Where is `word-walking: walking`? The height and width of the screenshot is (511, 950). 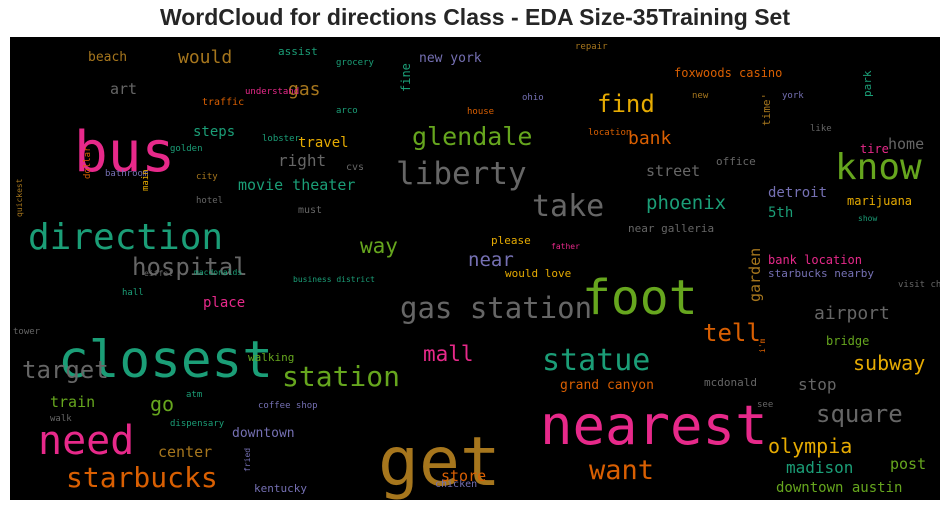
word-walking: walking is located at coordinates (271, 357).